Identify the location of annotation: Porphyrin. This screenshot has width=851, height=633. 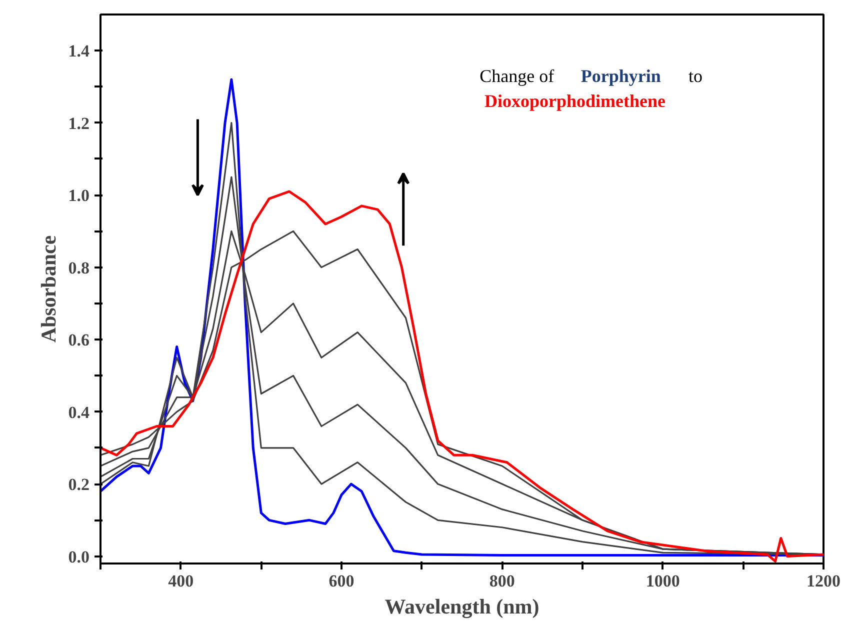
(620, 76).